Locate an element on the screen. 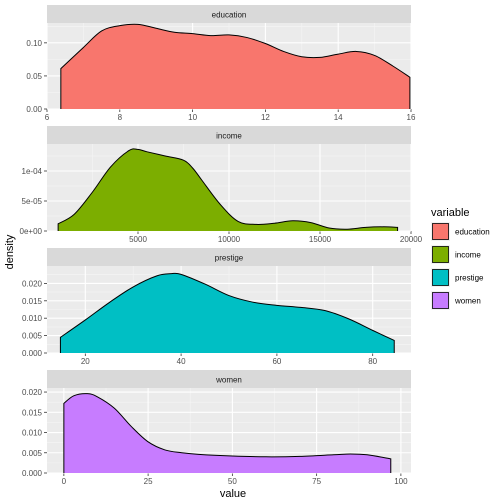 Image resolution: width=504 pixels, height=504 pixels. x-tick-label: 20000 is located at coordinates (411, 239).